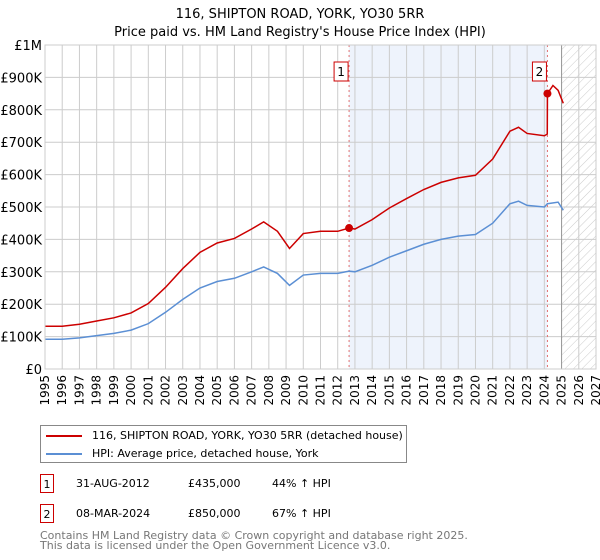 The height and width of the screenshot is (560, 600). I want to click on y-tick-label: £100K, so click(21, 338).